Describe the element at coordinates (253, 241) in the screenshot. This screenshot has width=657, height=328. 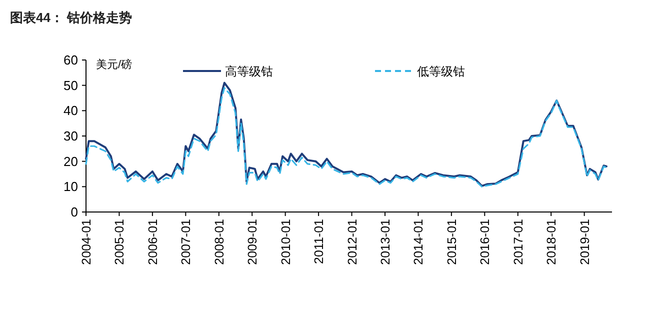
I see `x-tick-label: 2009-01` at that location.